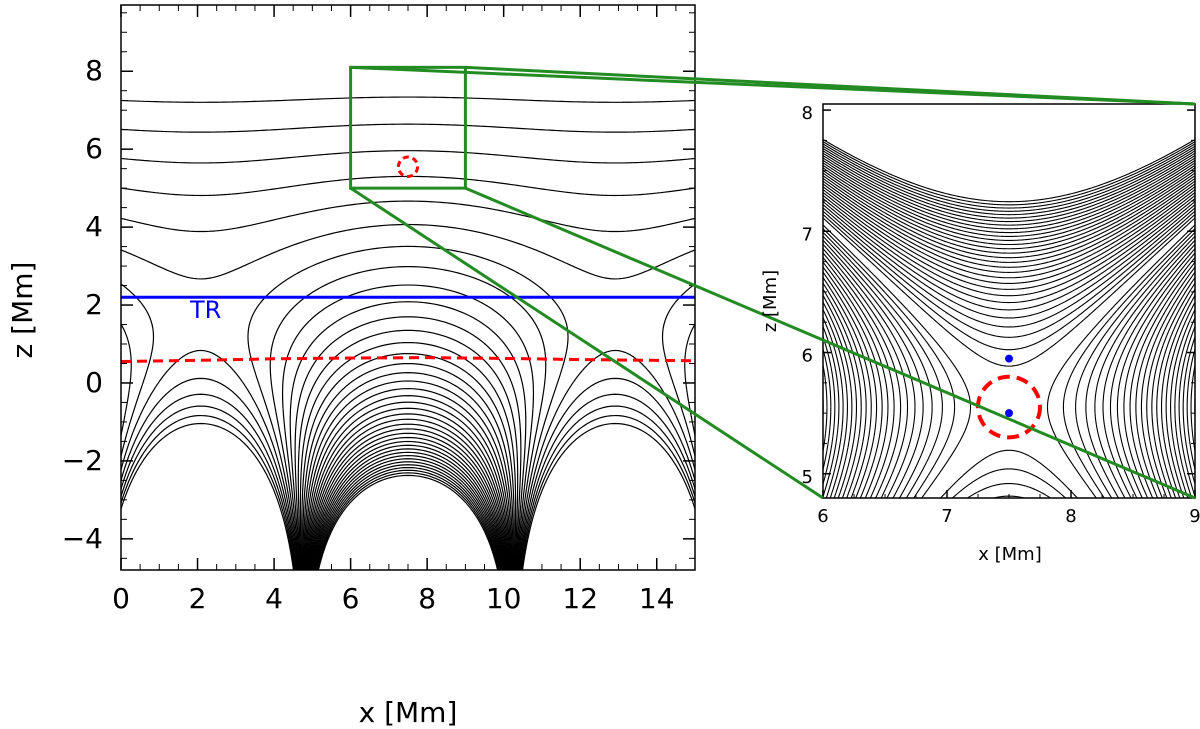 The image size is (1200, 729). Describe the element at coordinates (82, 538) in the screenshot. I see `y-tick-label: −4` at that location.